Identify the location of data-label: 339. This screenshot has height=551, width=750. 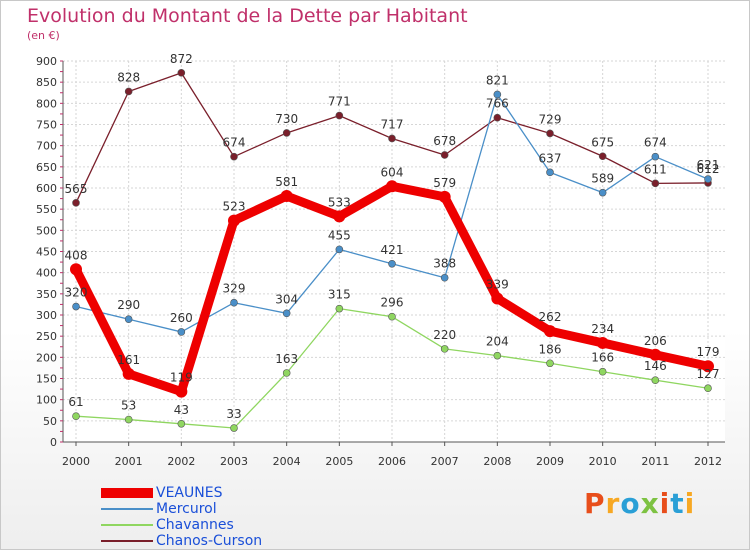
(497, 284).